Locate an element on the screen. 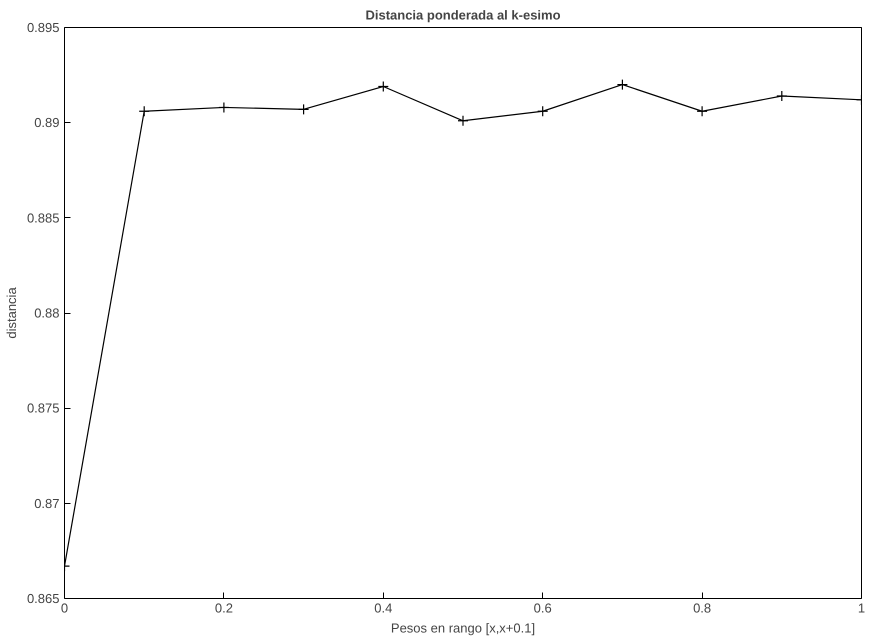 The image size is (891, 638). x-tick-label: 0.4 is located at coordinates (383, 608).